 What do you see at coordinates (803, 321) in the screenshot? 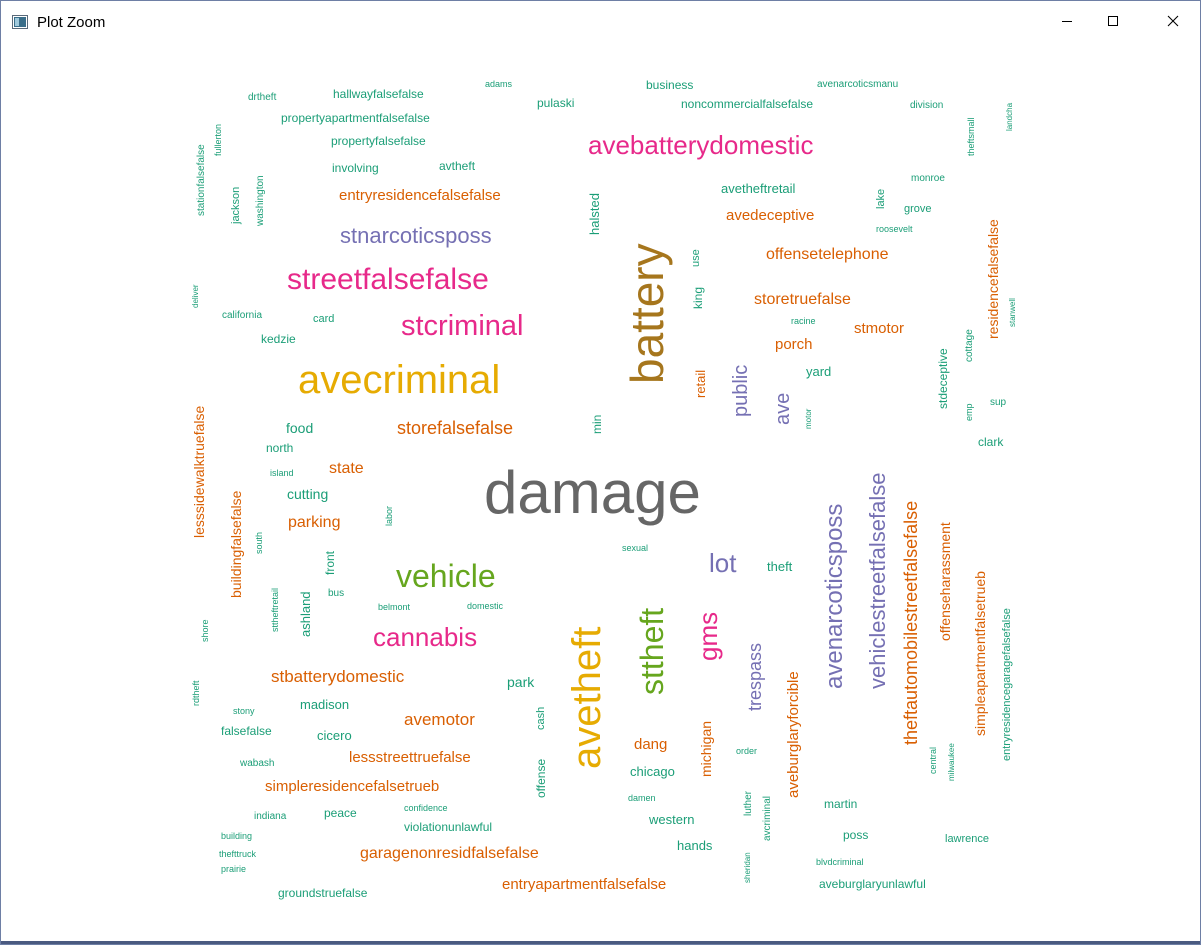
I see `cloud-word: racine` at bounding box center [803, 321].